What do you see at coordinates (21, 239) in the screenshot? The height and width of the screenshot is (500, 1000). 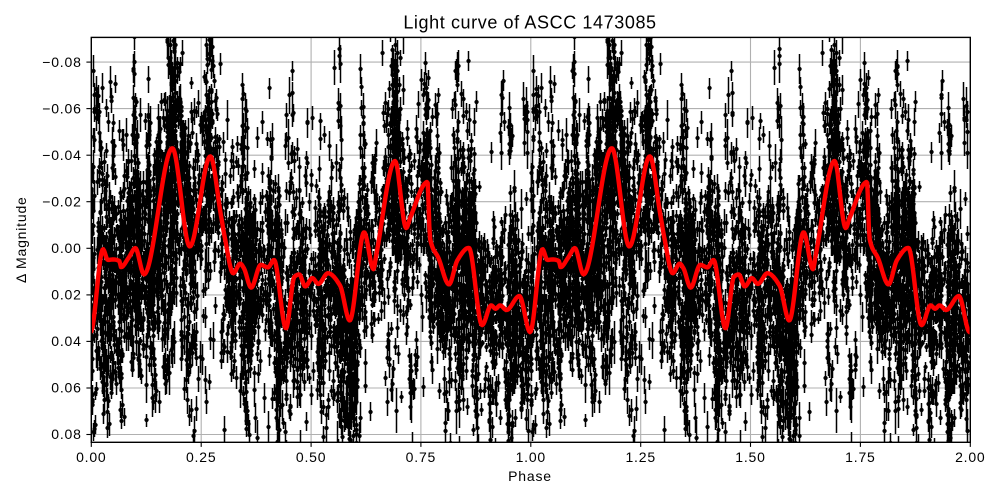 I see `svg-text: Δ Magnitude` at bounding box center [21, 239].